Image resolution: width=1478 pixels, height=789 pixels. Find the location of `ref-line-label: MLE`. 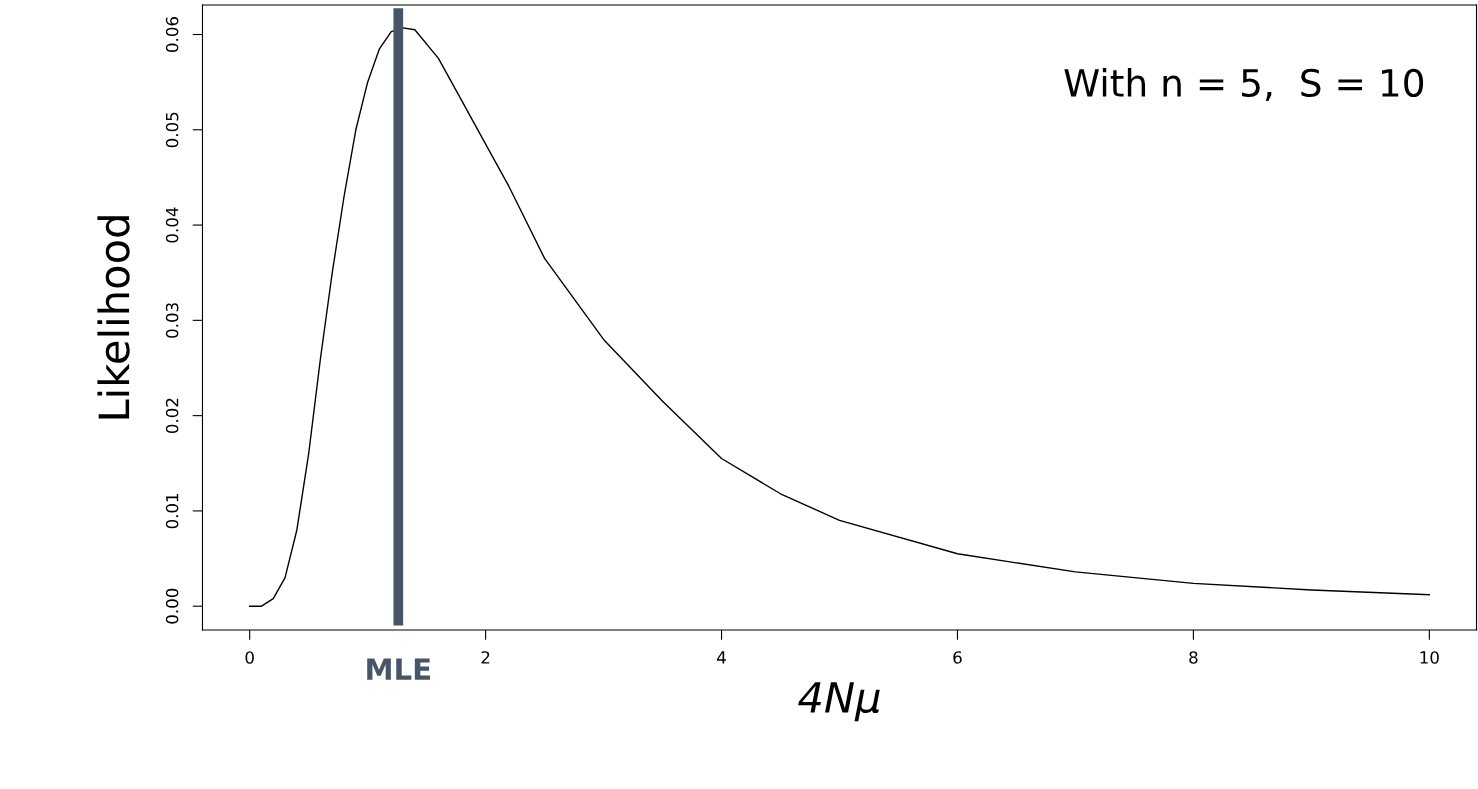

ref-line-label: MLE is located at coordinates (398, 669).